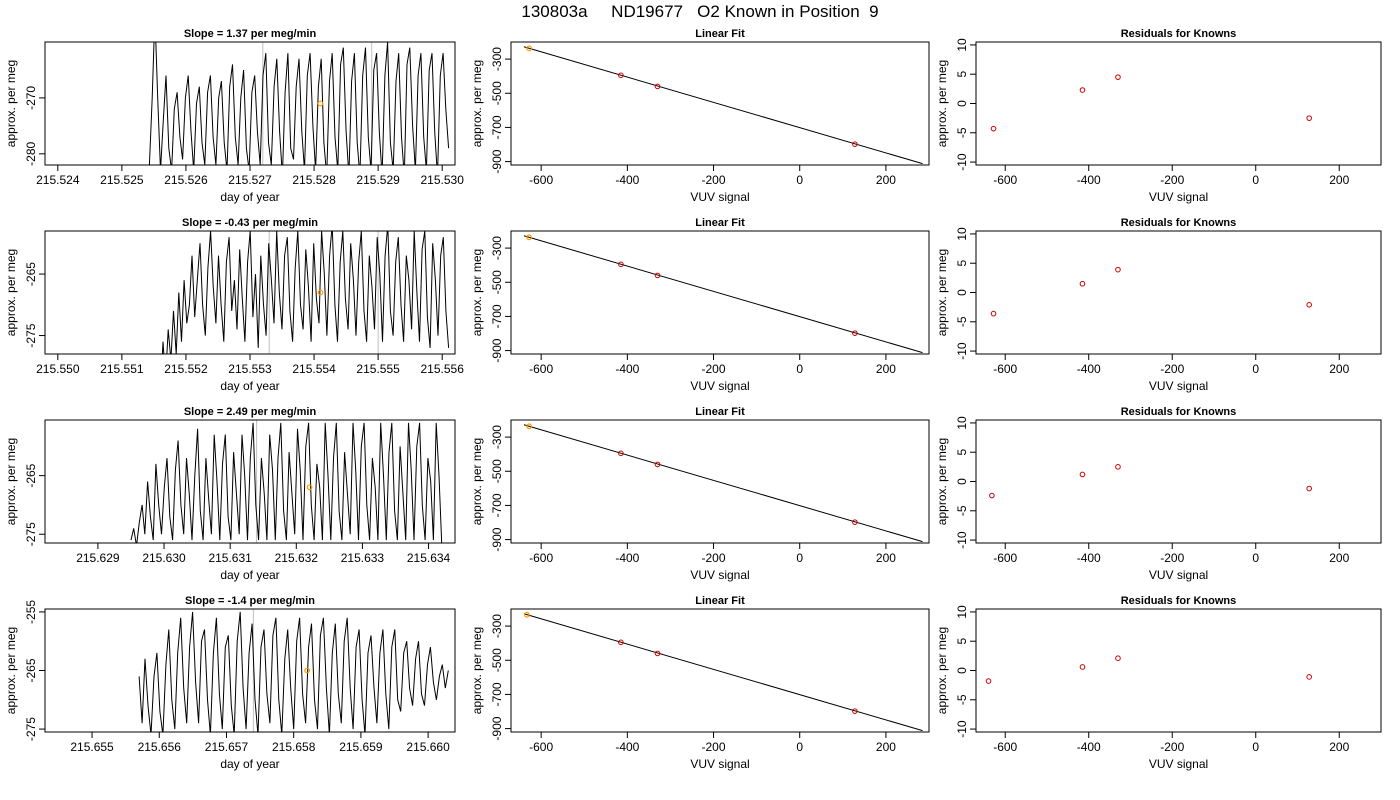 The image size is (1400, 800). I want to click on panel-row4-trace, so click(247, 673).